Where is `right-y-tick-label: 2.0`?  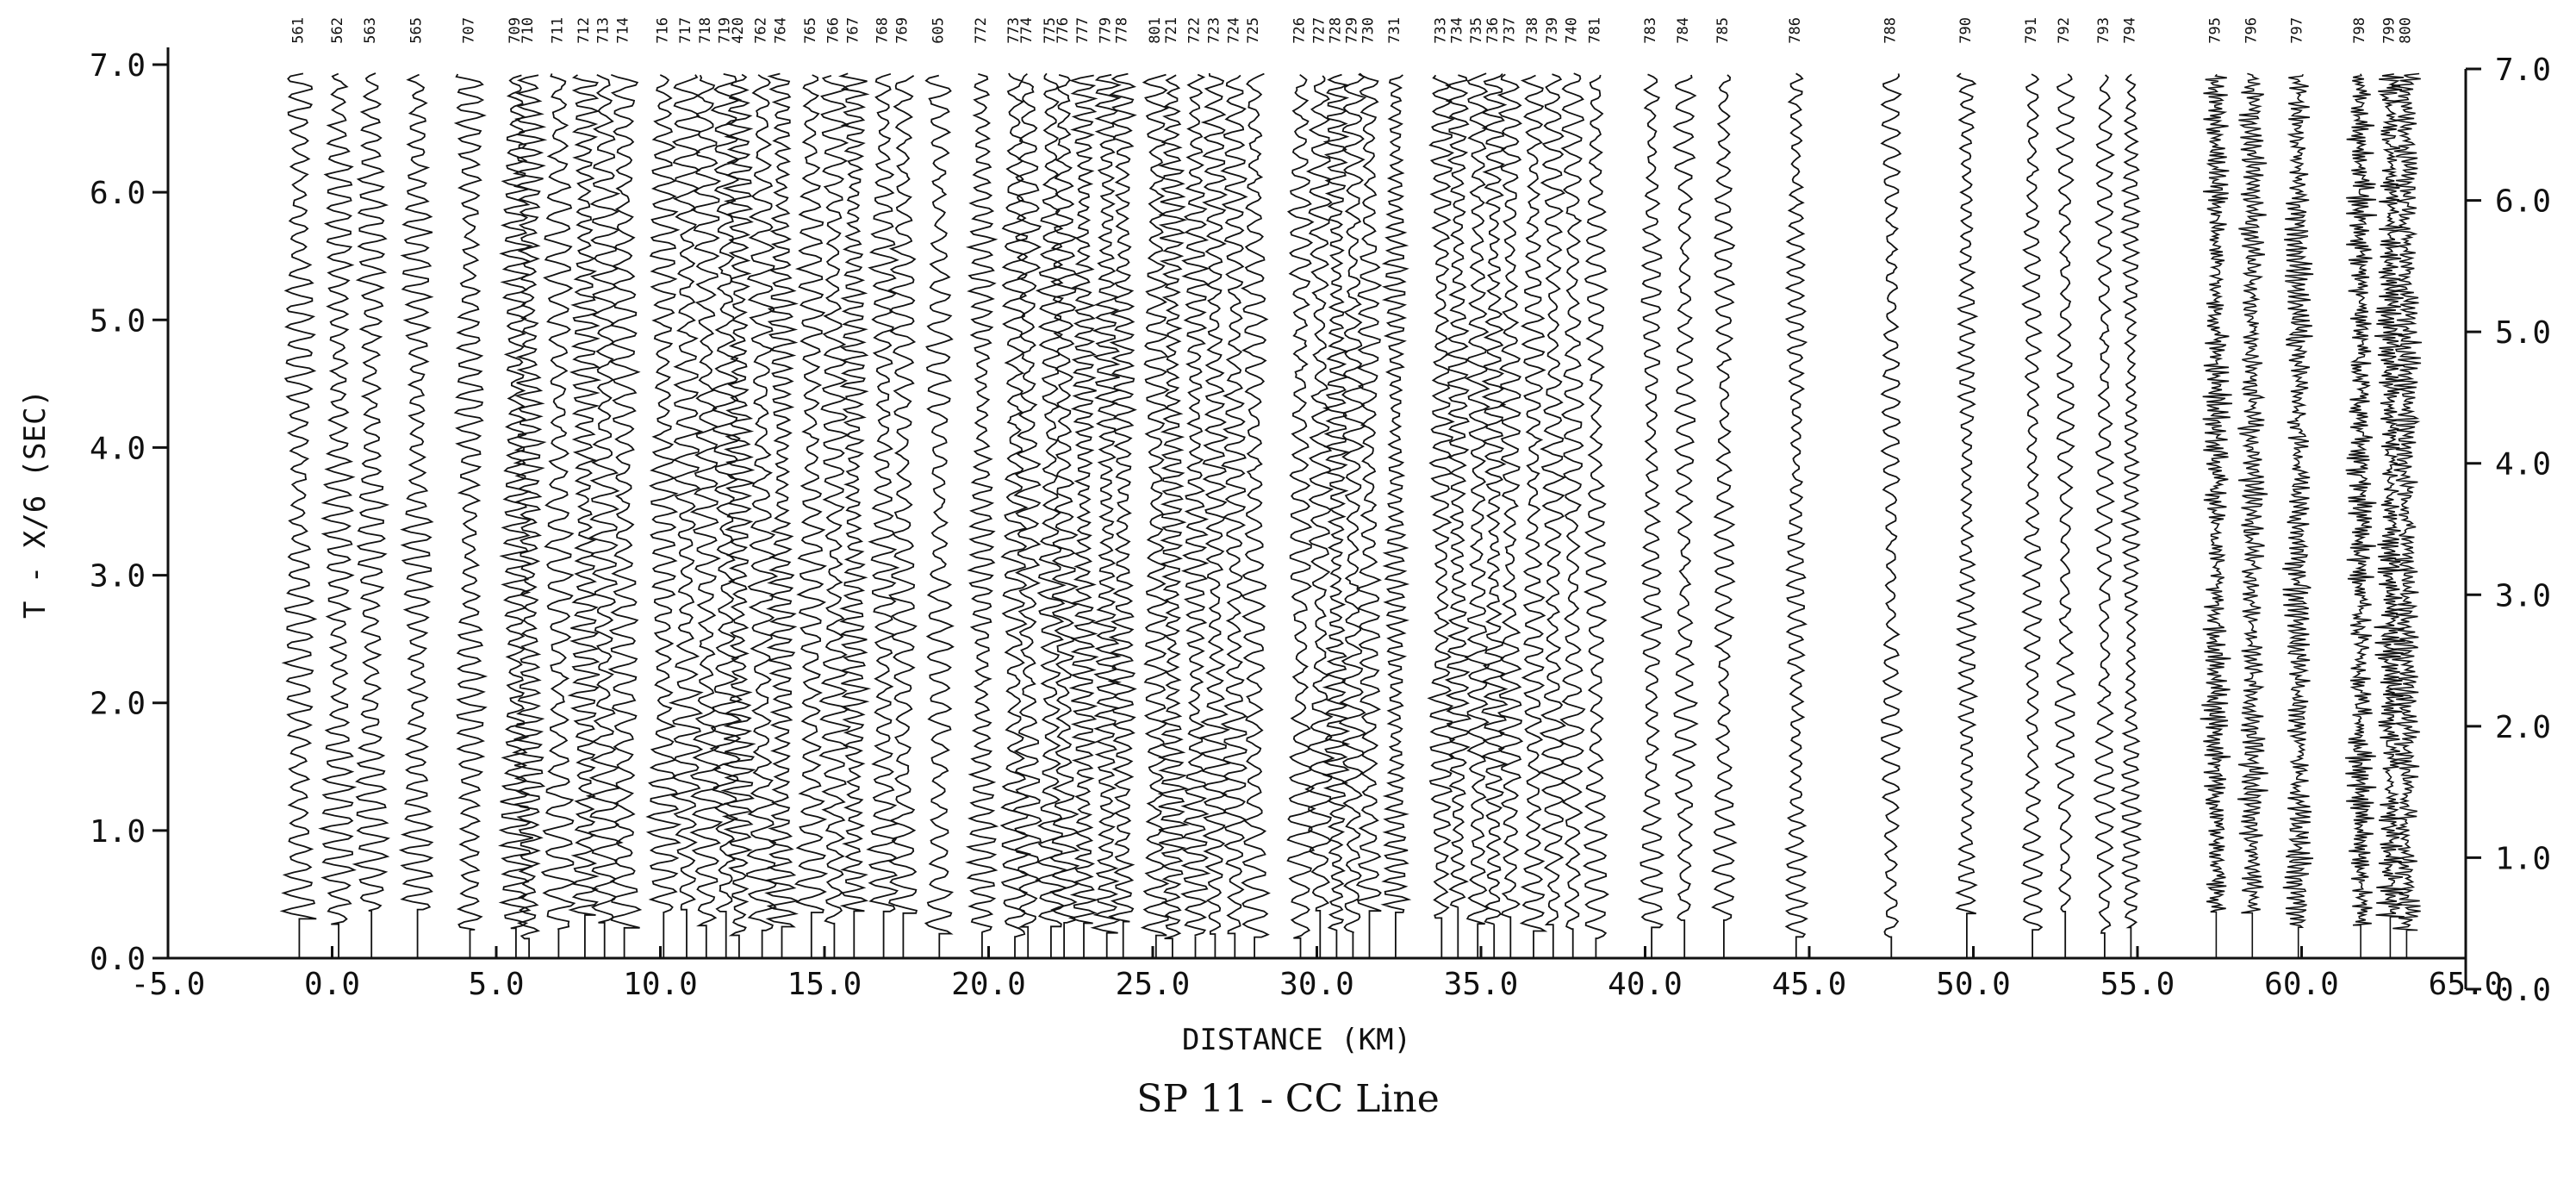 right-y-tick-label: 2.0 is located at coordinates (2523, 727).